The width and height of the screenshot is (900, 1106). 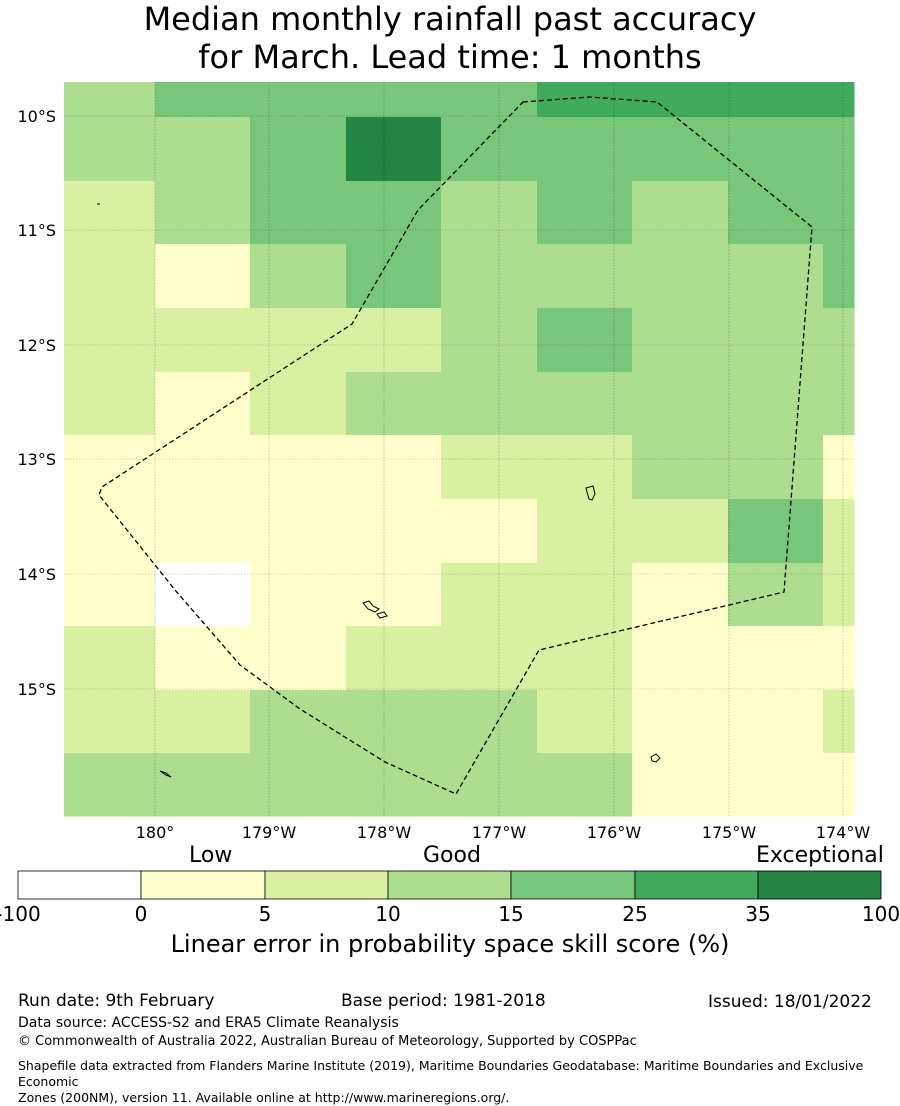 What do you see at coordinates (20, 914) in the screenshot?
I see `colorbar-tick-0: -100` at bounding box center [20, 914].